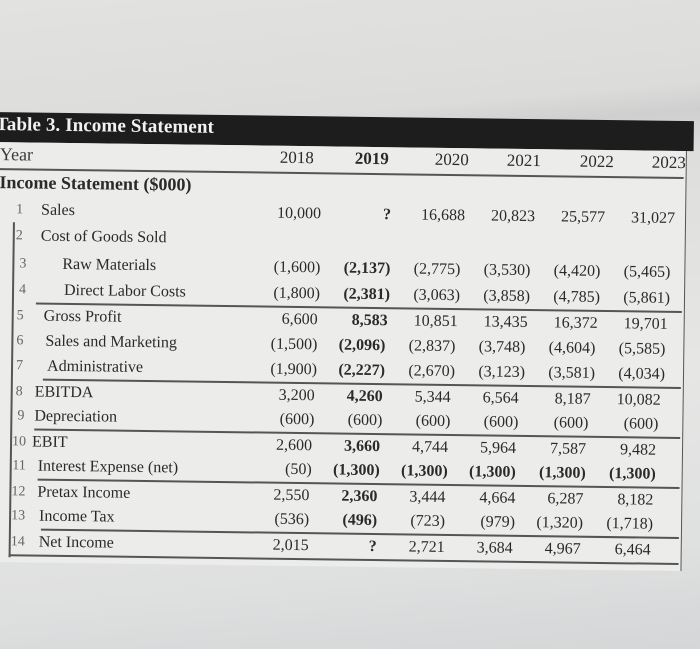  Describe the element at coordinates (64, 392) in the screenshot. I see `row-label: EBITDA` at that location.